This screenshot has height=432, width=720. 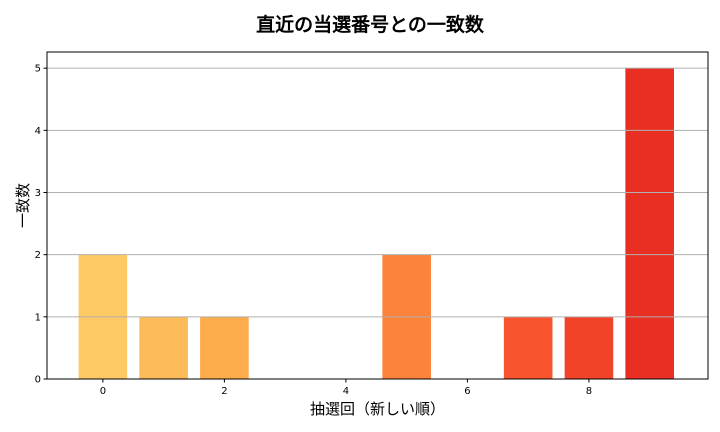 What do you see at coordinates (589, 391) in the screenshot?
I see `x-tick-label: 8` at bounding box center [589, 391].